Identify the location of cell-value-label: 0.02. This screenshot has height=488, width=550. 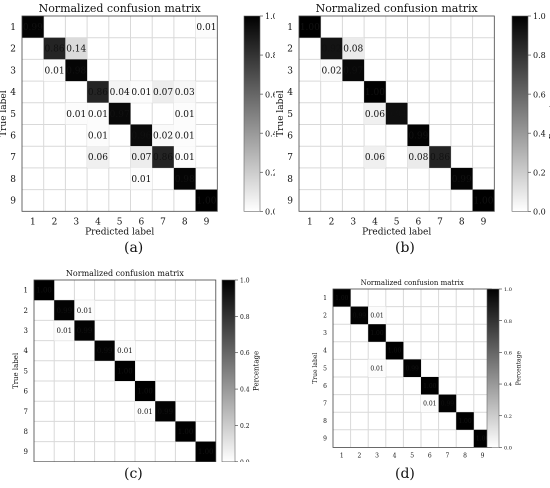
(163, 137).